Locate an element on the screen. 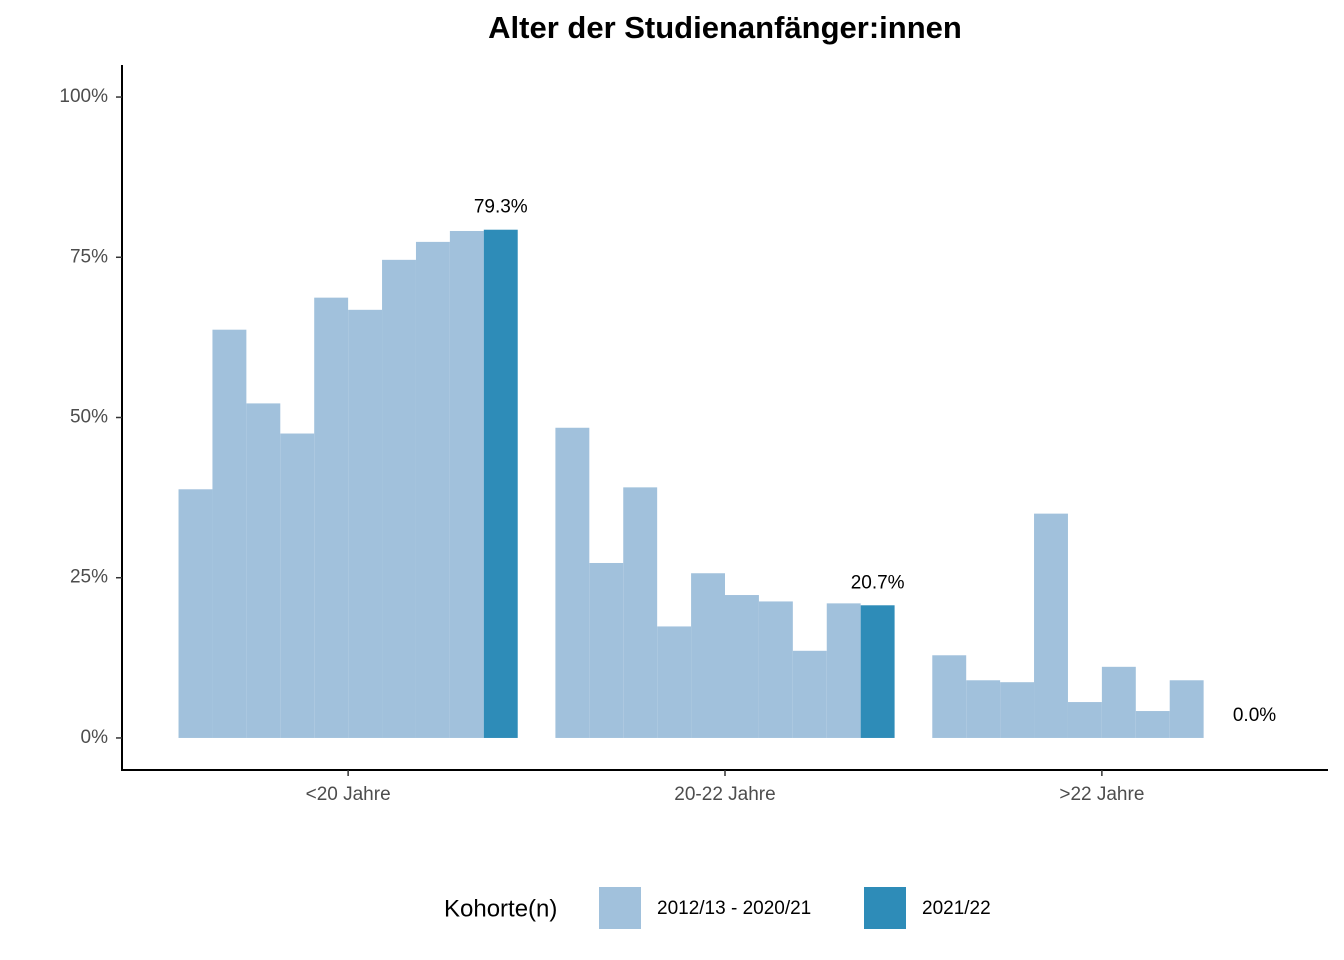 Image resolution: width=1344 pixels, height=960 pixels. y-tick-label: 25% is located at coordinates (89, 577).